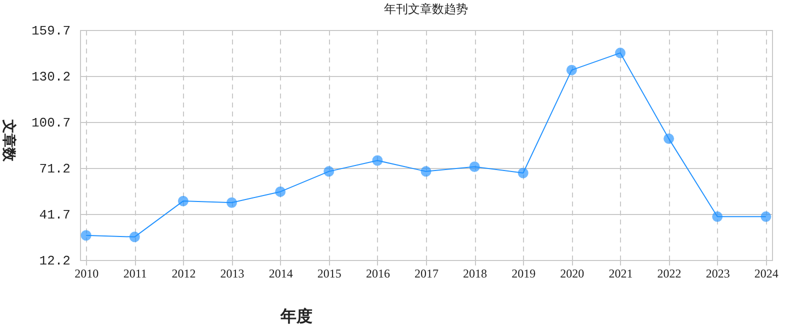 The height and width of the screenshot is (330, 798). What do you see at coordinates (426, 273) in the screenshot?
I see `x-tick-label: 2017` at bounding box center [426, 273].